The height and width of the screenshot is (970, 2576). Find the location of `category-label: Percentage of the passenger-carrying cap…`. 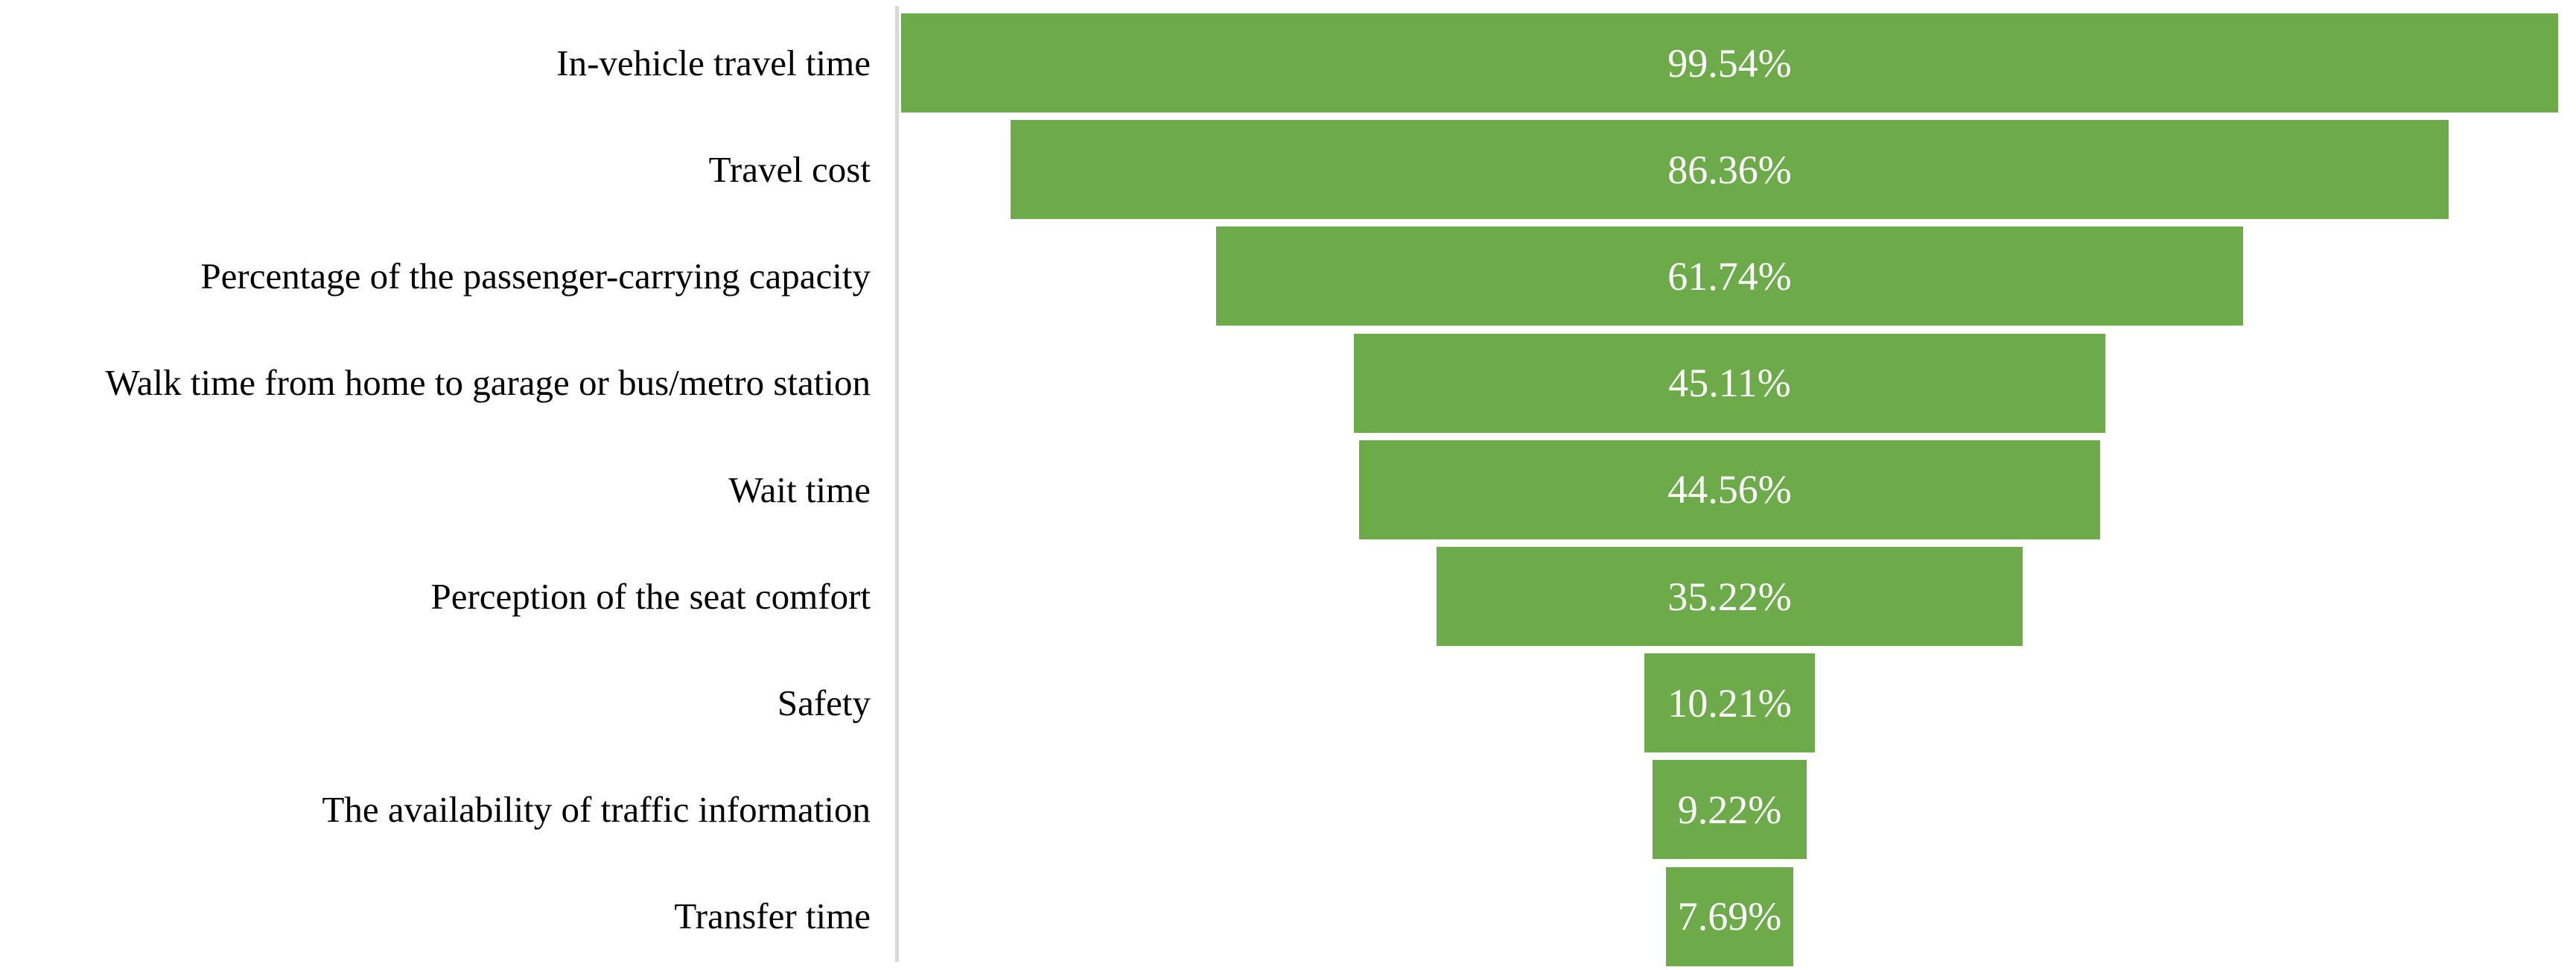

category-label: Percentage of the passenger-carrying cap… is located at coordinates (535, 276).